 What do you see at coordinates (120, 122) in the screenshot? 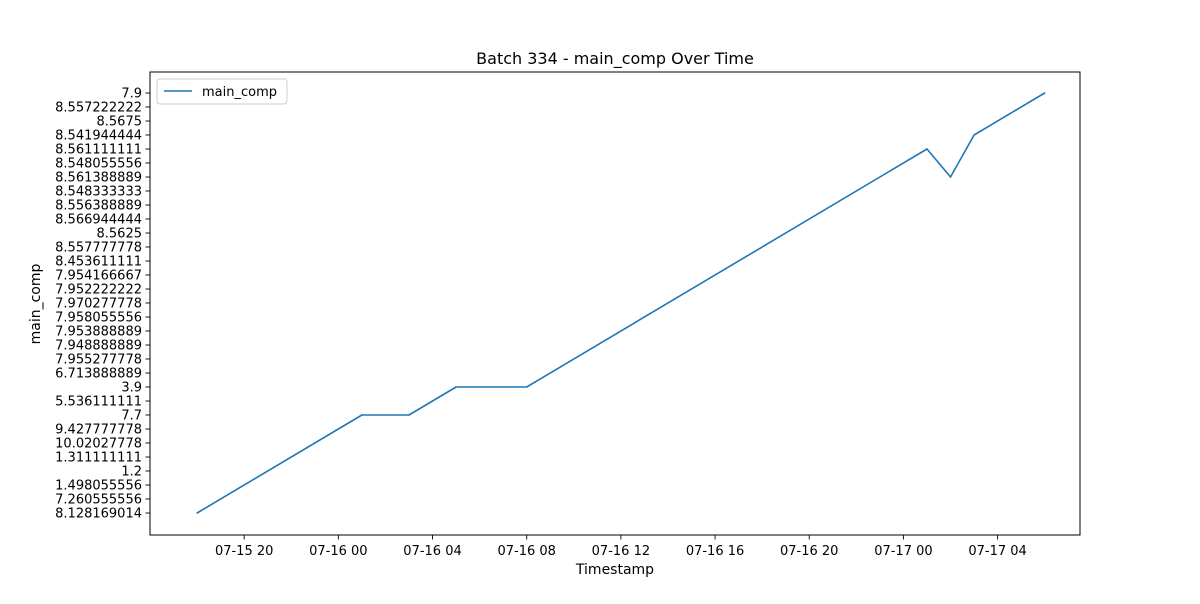
I see `y-tick-label: 8.5675` at bounding box center [120, 122].